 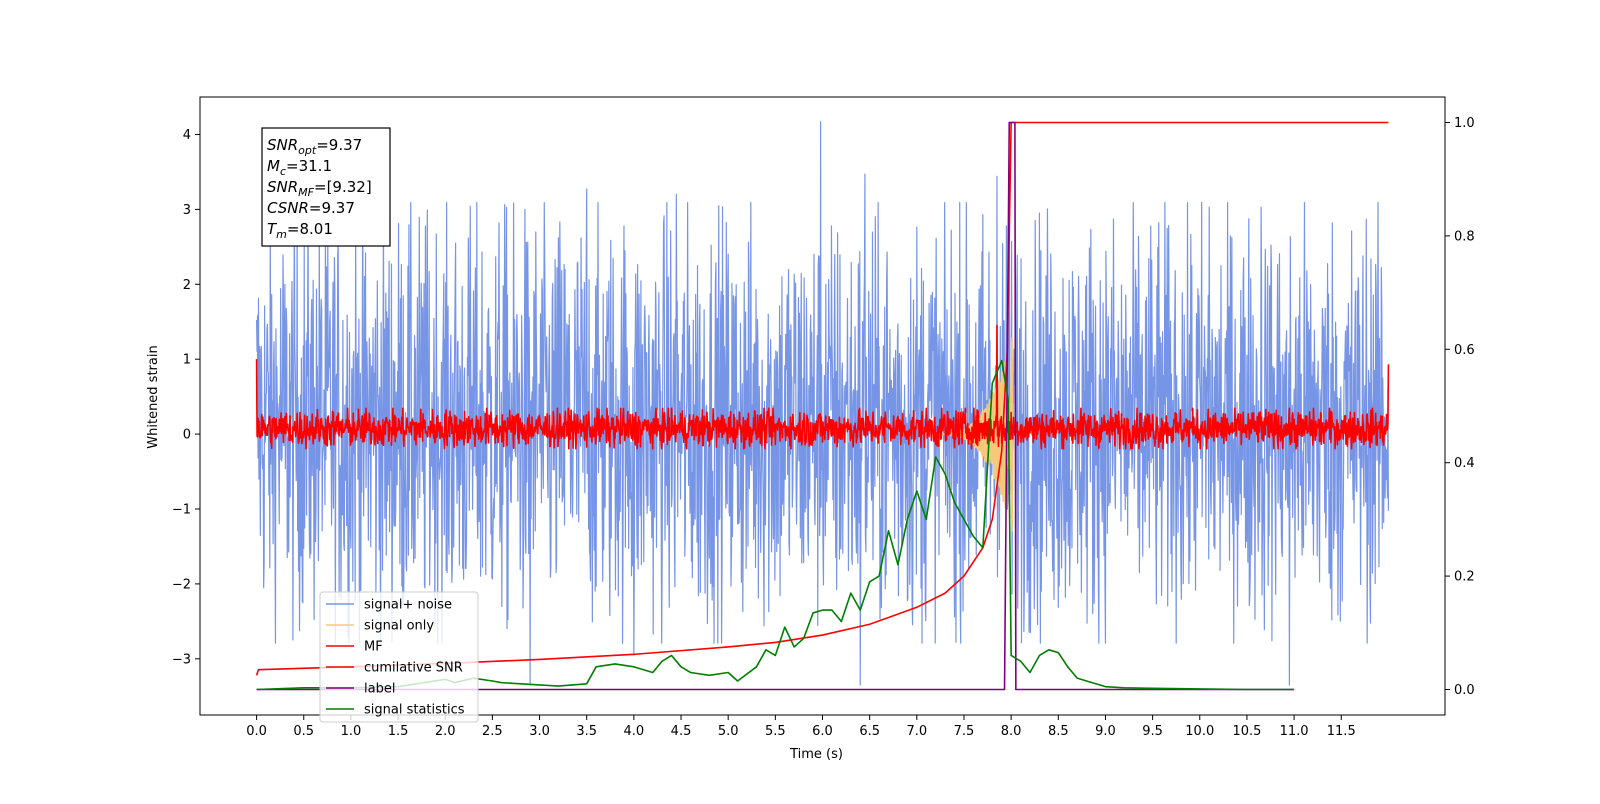 What do you see at coordinates (187, 135) in the screenshot?
I see `y-tick-label: 4` at bounding box center [187, 135].